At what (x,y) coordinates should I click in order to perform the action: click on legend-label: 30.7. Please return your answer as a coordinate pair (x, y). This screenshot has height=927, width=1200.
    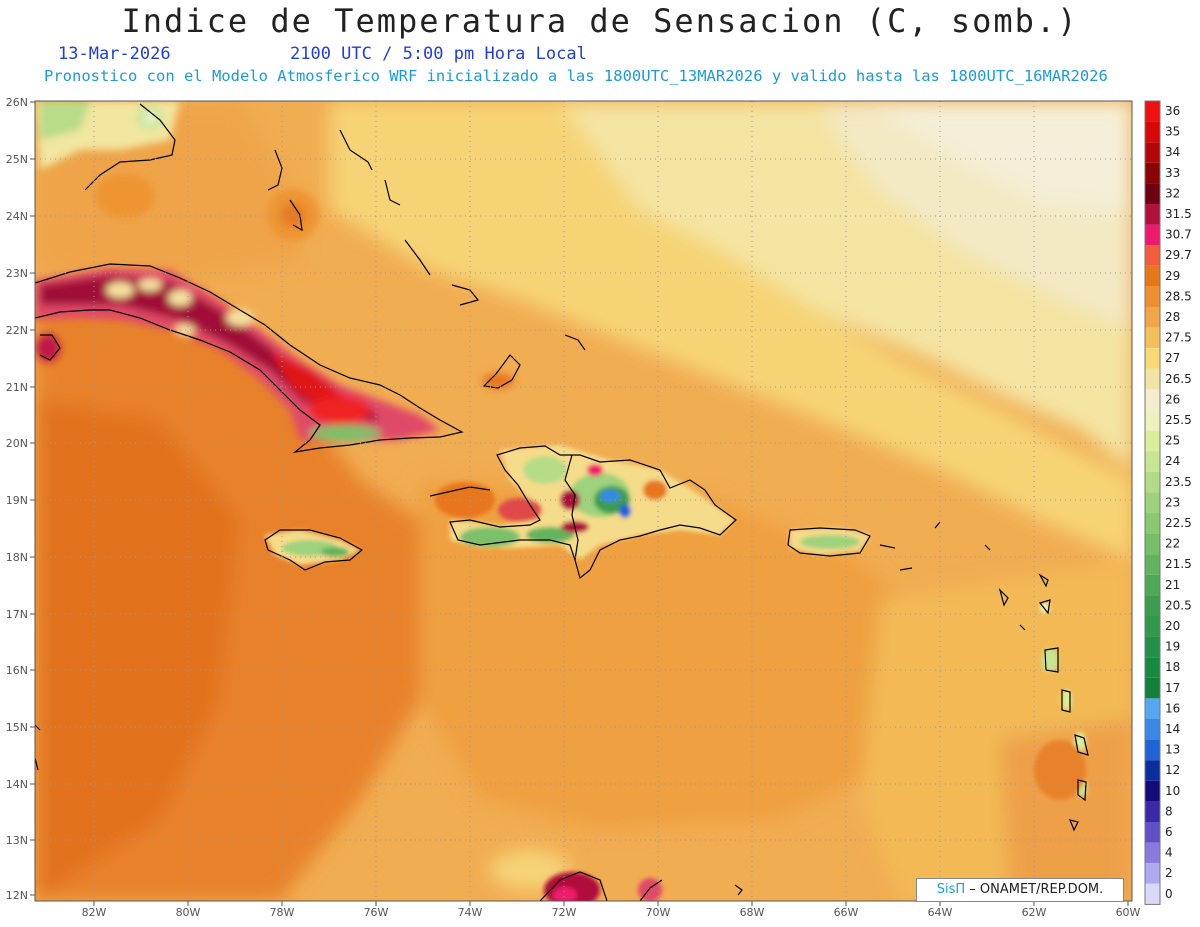
    Looking at the image, I should click on (1178, 235).